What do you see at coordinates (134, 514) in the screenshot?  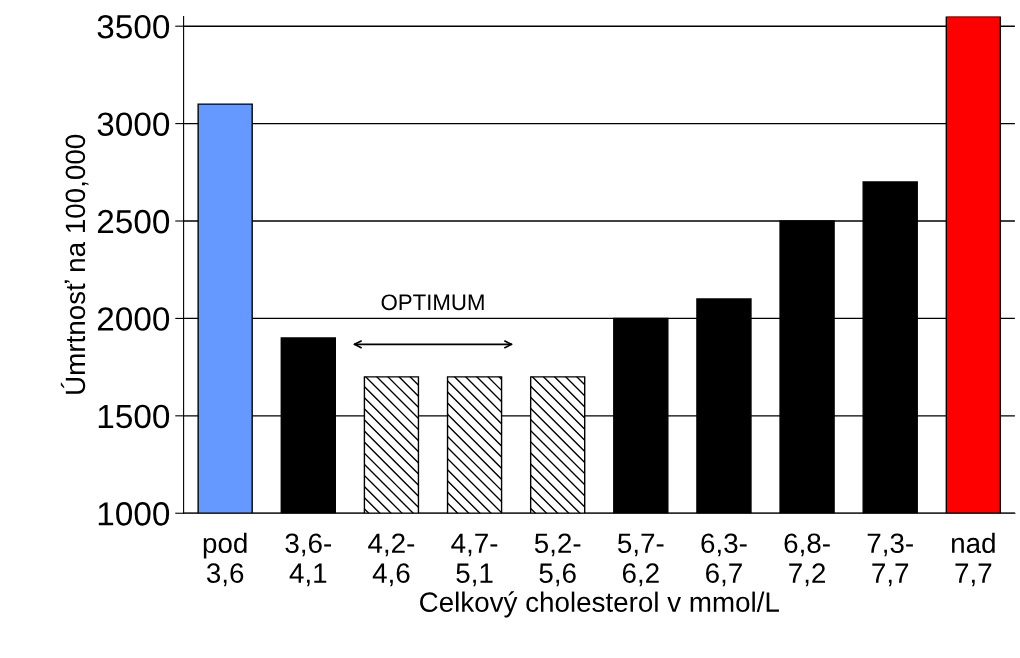 I see `y-tick-label: 1000` at bounding box center [134, 514].